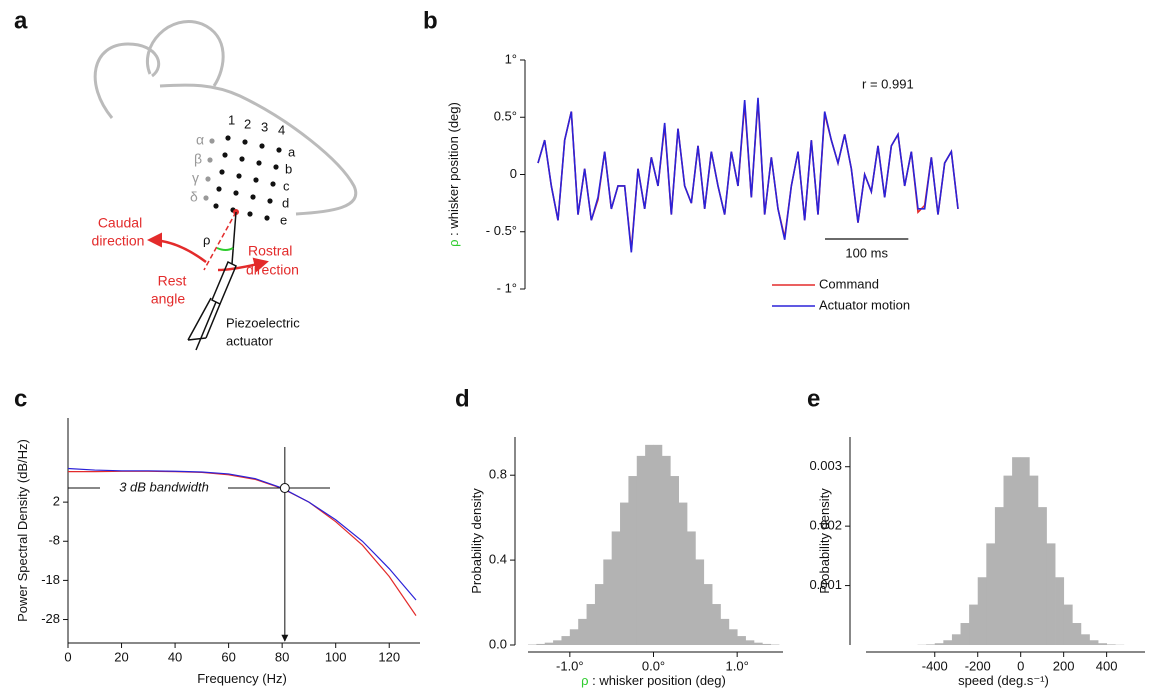 This screenshot has height=688, width=1151. Describe the element at coordinates (225, 249) in the screenshot. I see `angle-arc` at that location.